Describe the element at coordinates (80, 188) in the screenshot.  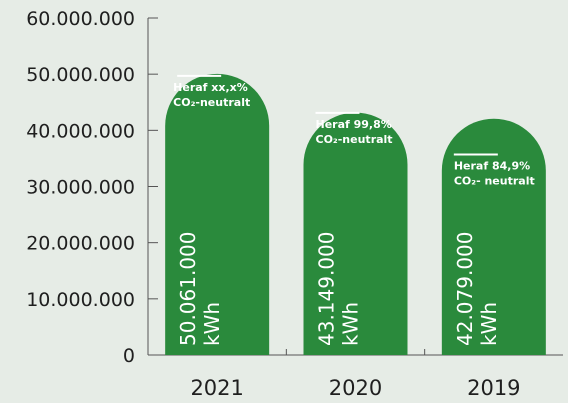
I see `y-tick-label: 30.000.000` at that location.